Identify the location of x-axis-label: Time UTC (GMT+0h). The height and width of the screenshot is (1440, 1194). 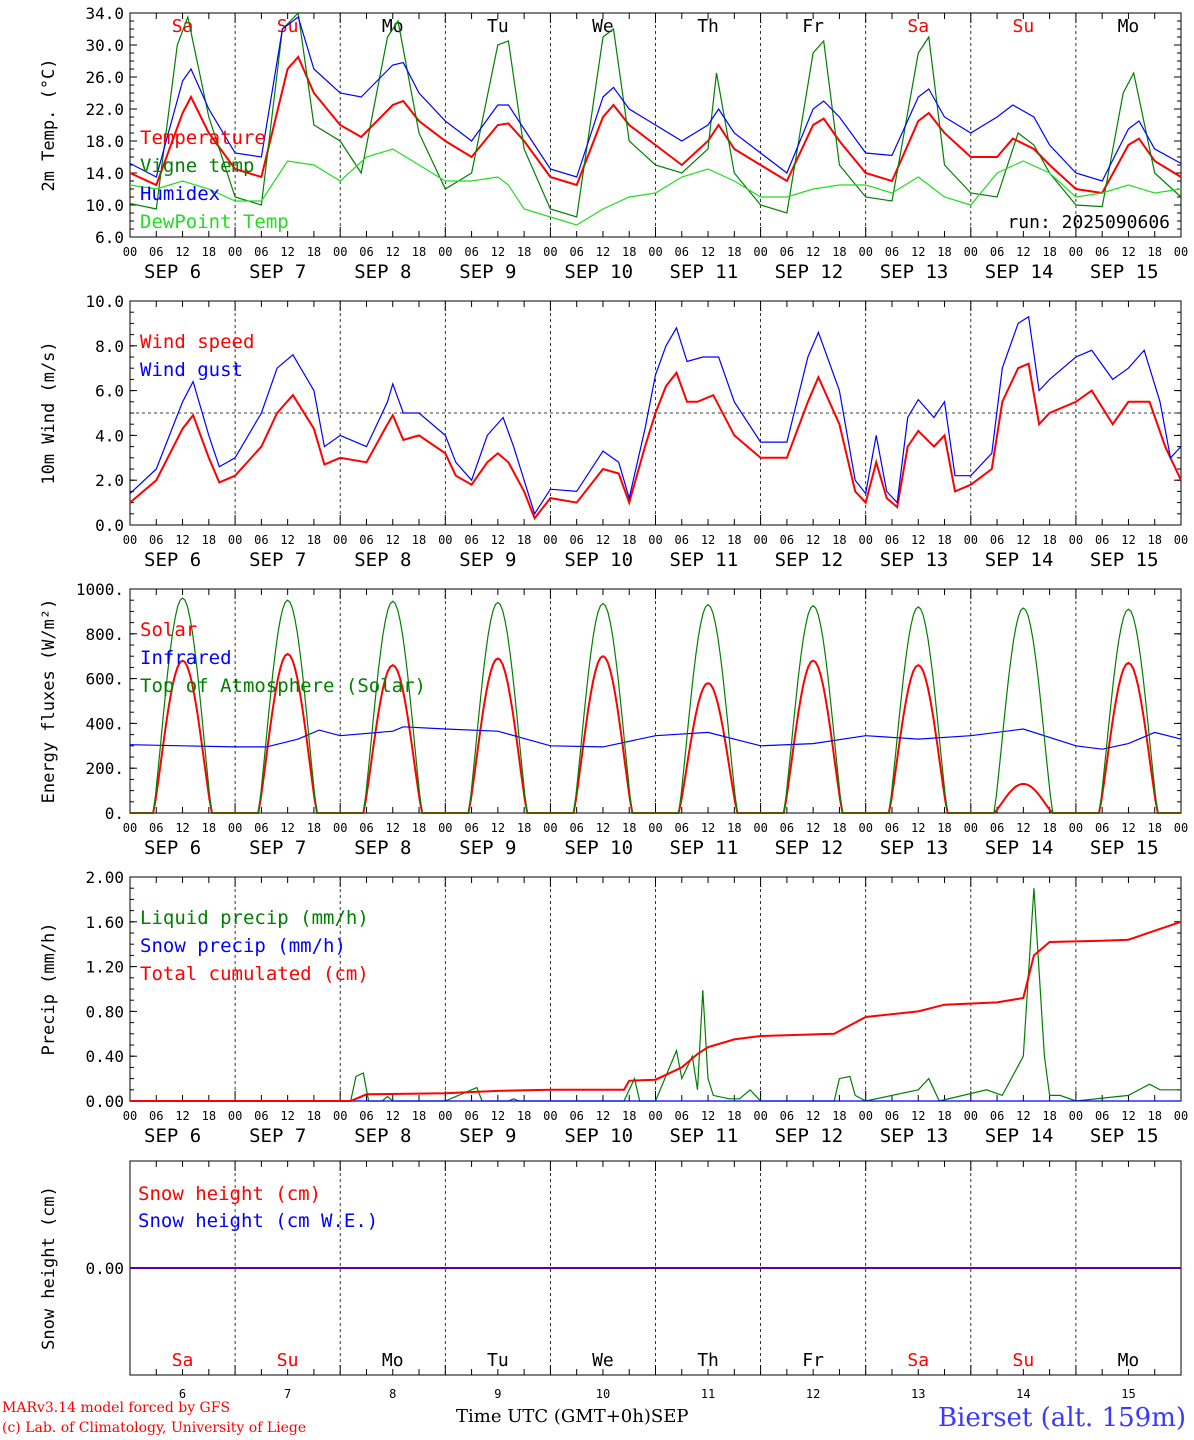
(553, 1416).